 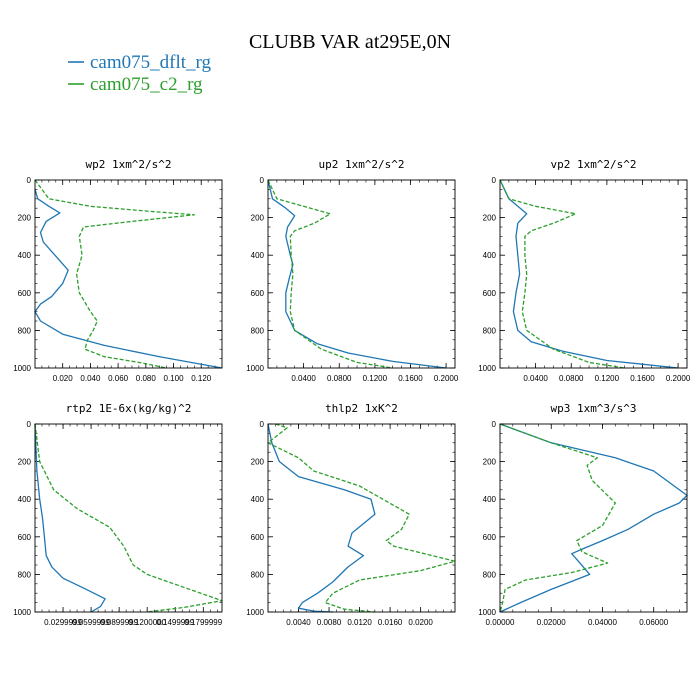 What do you see at coordinates (361, 408) in the screenshot?
I see `panel-title: thlp2 1xK^2` at bounding box center [361, 408].